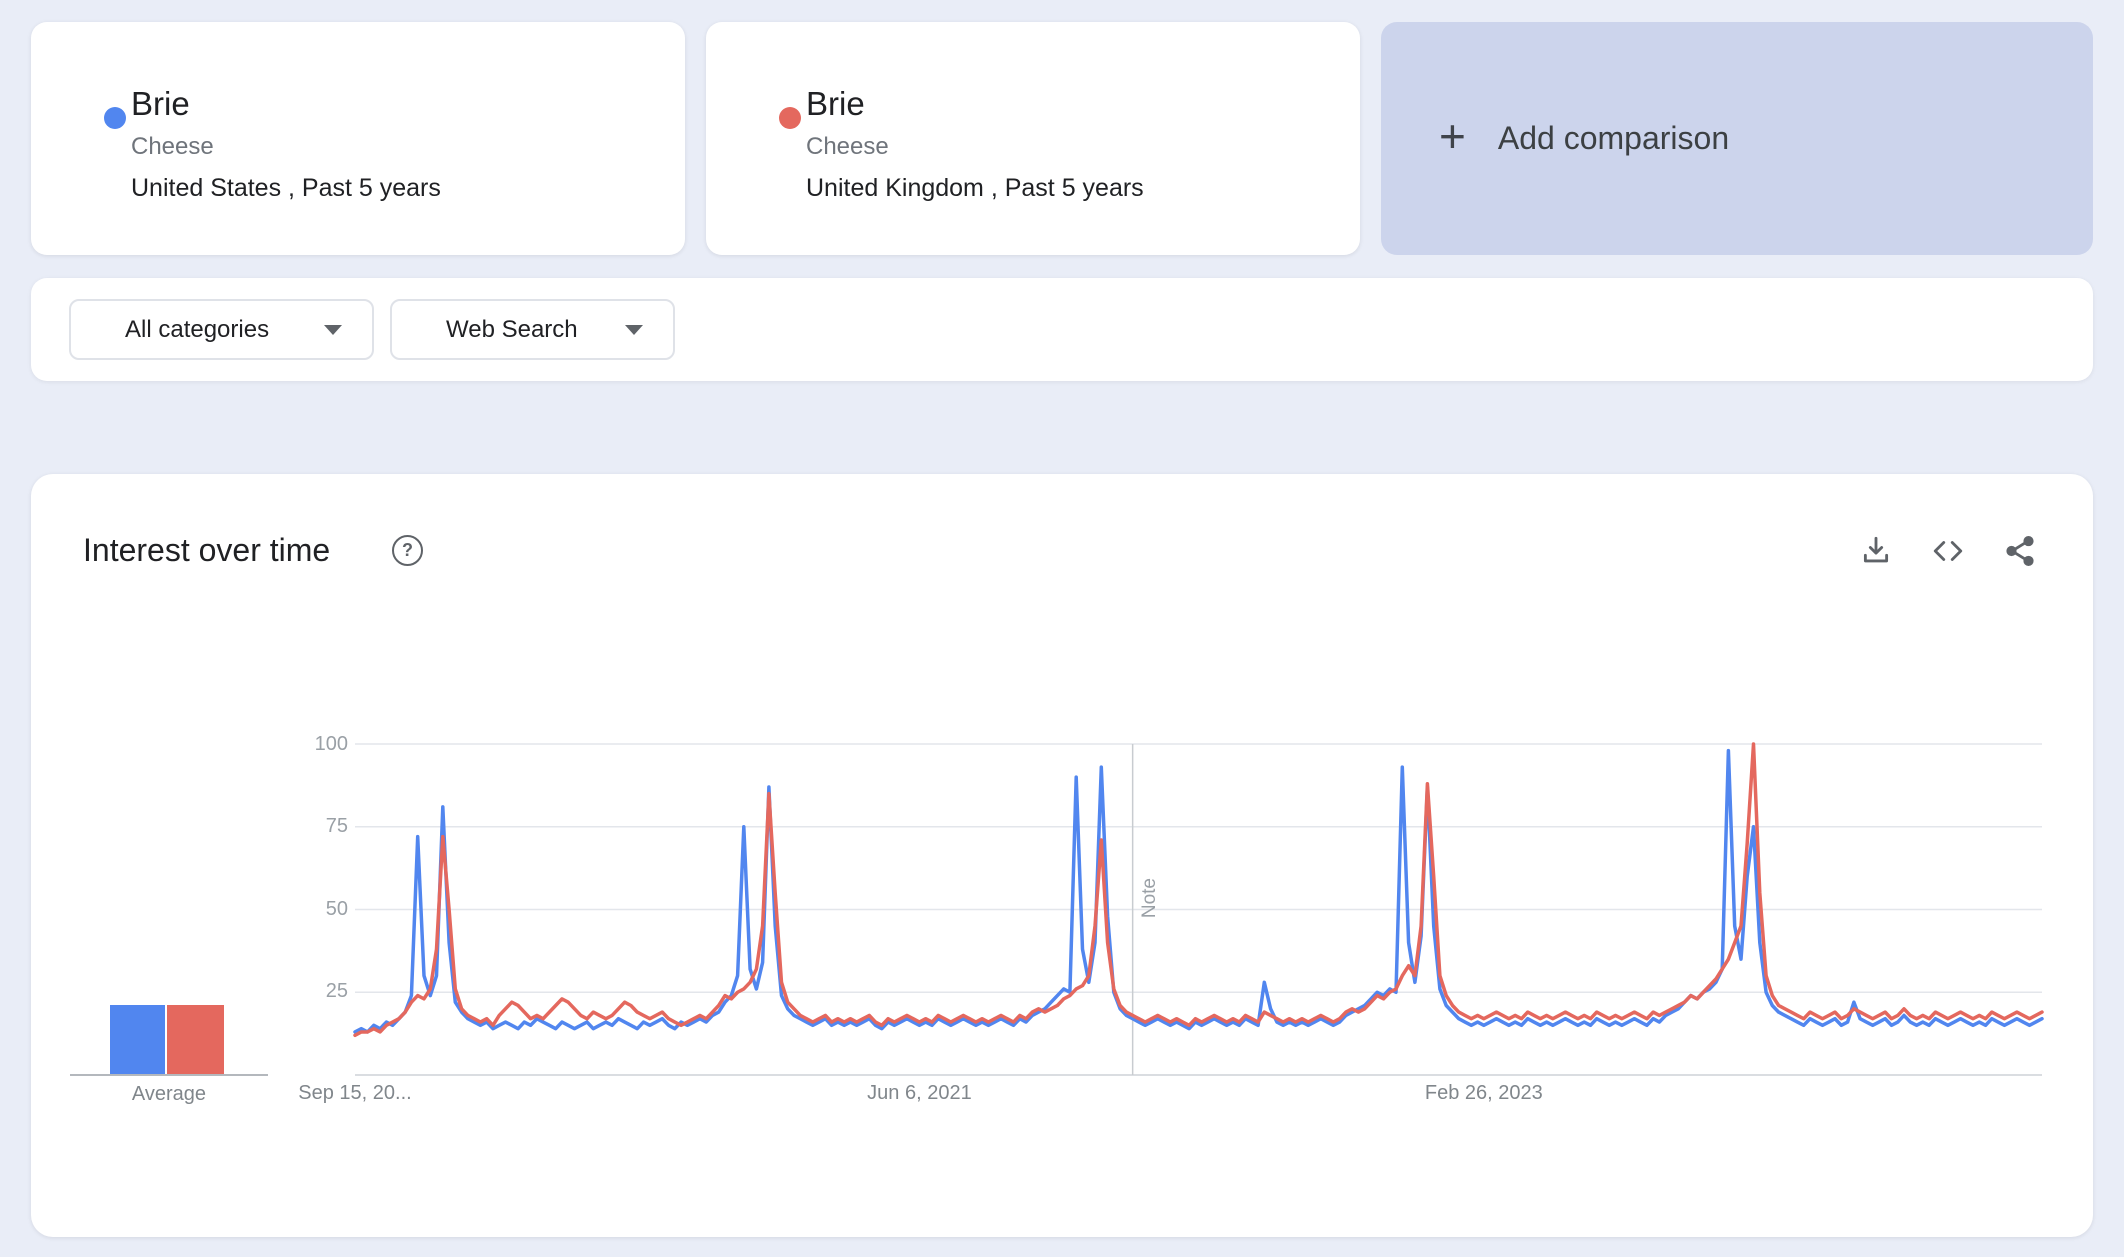 Image resolution: width=2124 pixels, height=1257 pixels. I want to click on share-icon, so click(2020, 551).